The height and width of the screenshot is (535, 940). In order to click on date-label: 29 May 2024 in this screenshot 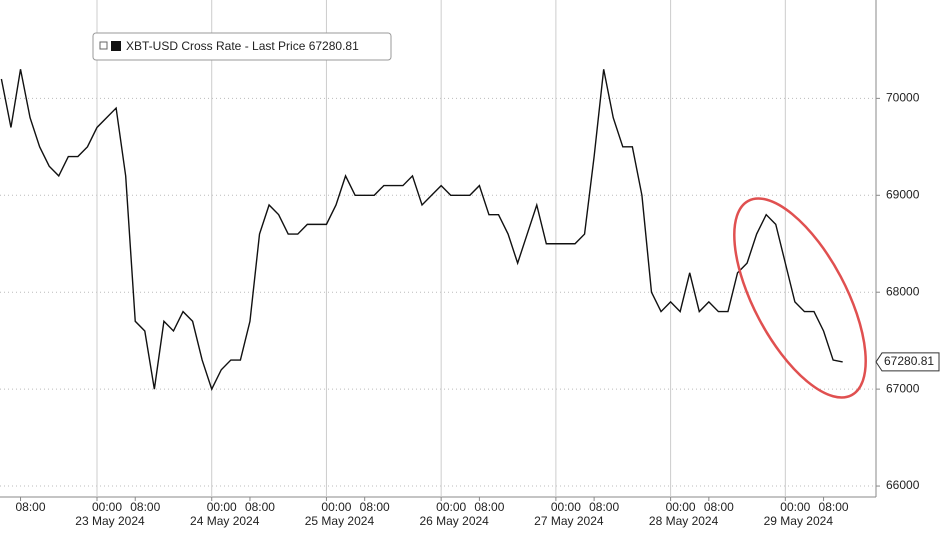, I will do `click(799, 521)`.